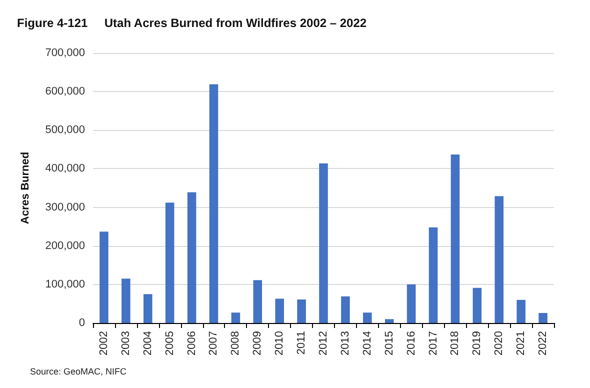 This screenshot has width=590, height=388. I want to click on y-tick-label: 500,000, so click(65, 130).